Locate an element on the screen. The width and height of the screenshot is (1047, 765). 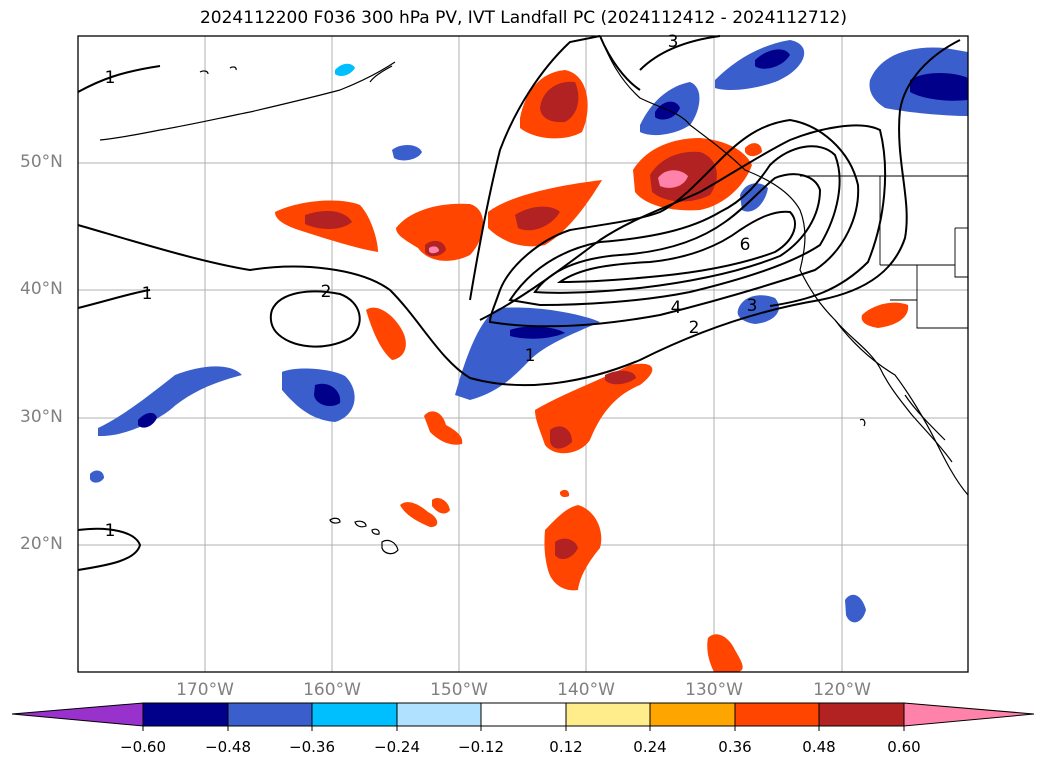
lon-label: 120°W is located at coordinates (842, 690).